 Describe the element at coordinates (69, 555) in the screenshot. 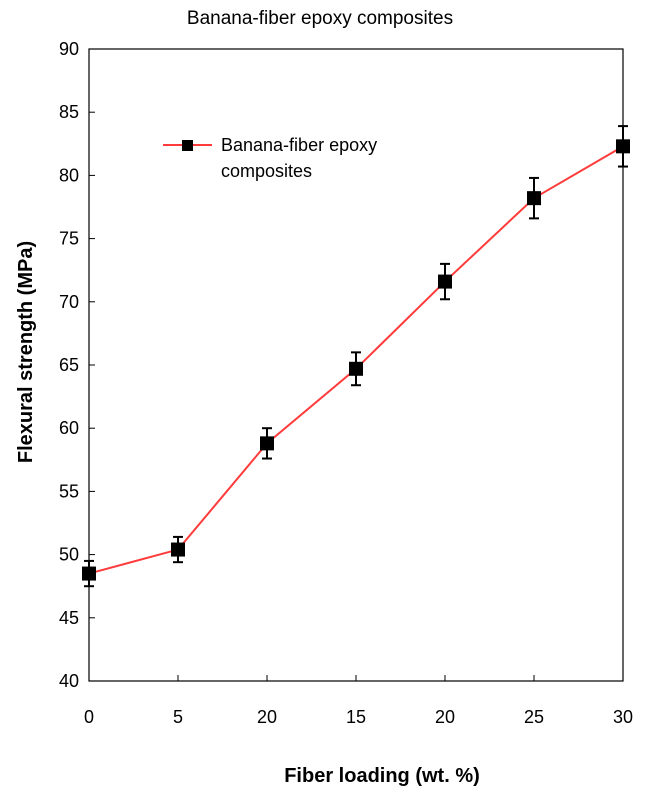

I see `y-tick-label: 50` at that location.